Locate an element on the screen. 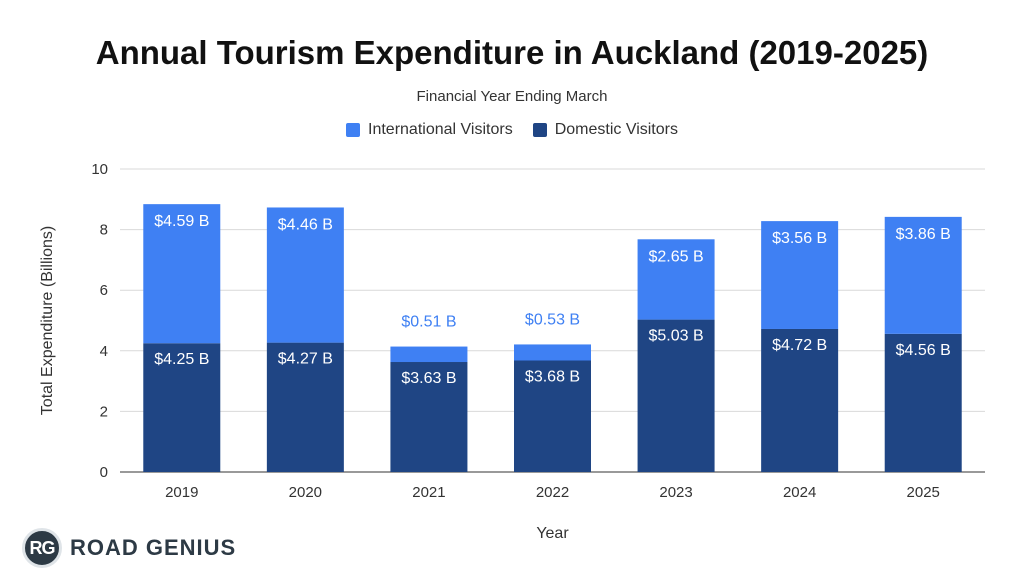 The width and height of the screenshot is (1024, 582). x-tick-label: 2025 is located at coordinates (923, 492).